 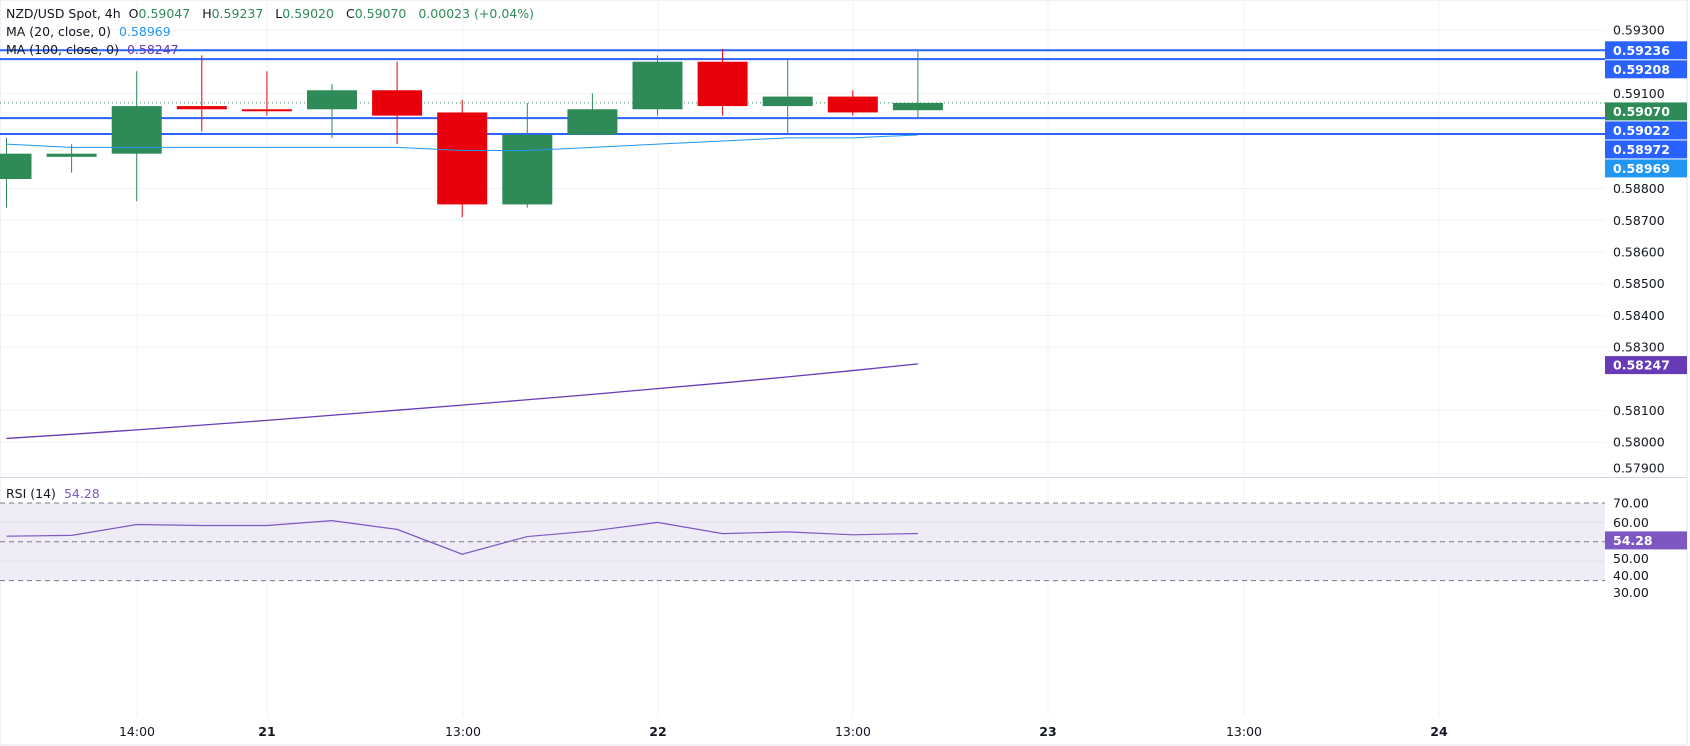 I want to click on rsi-value-label-bg, so click(x=1646, y=540).